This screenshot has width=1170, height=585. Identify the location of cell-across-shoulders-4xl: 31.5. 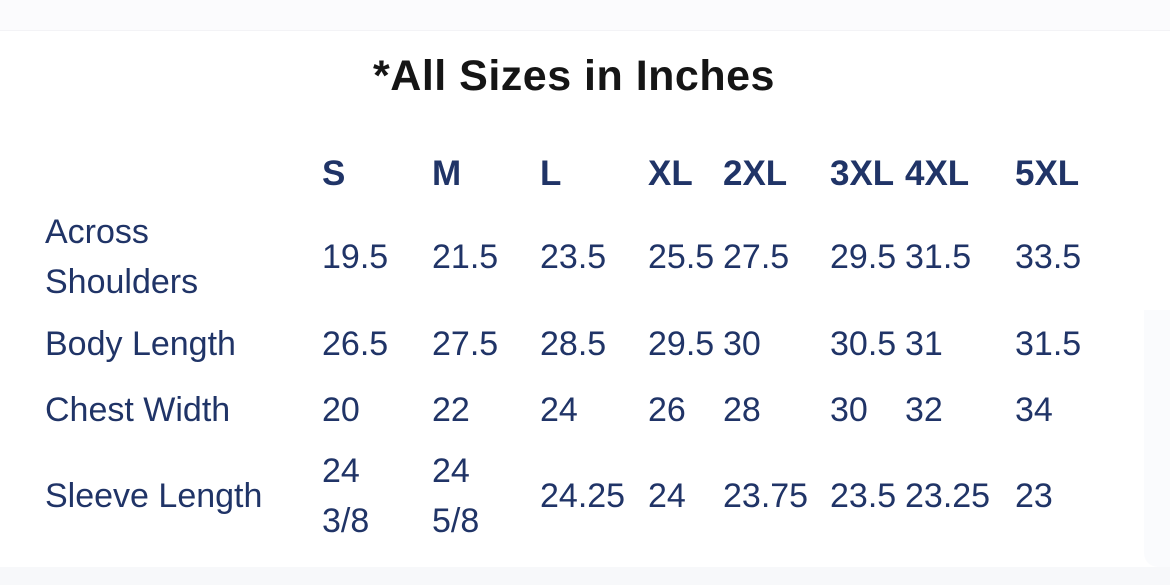
(960, 258).